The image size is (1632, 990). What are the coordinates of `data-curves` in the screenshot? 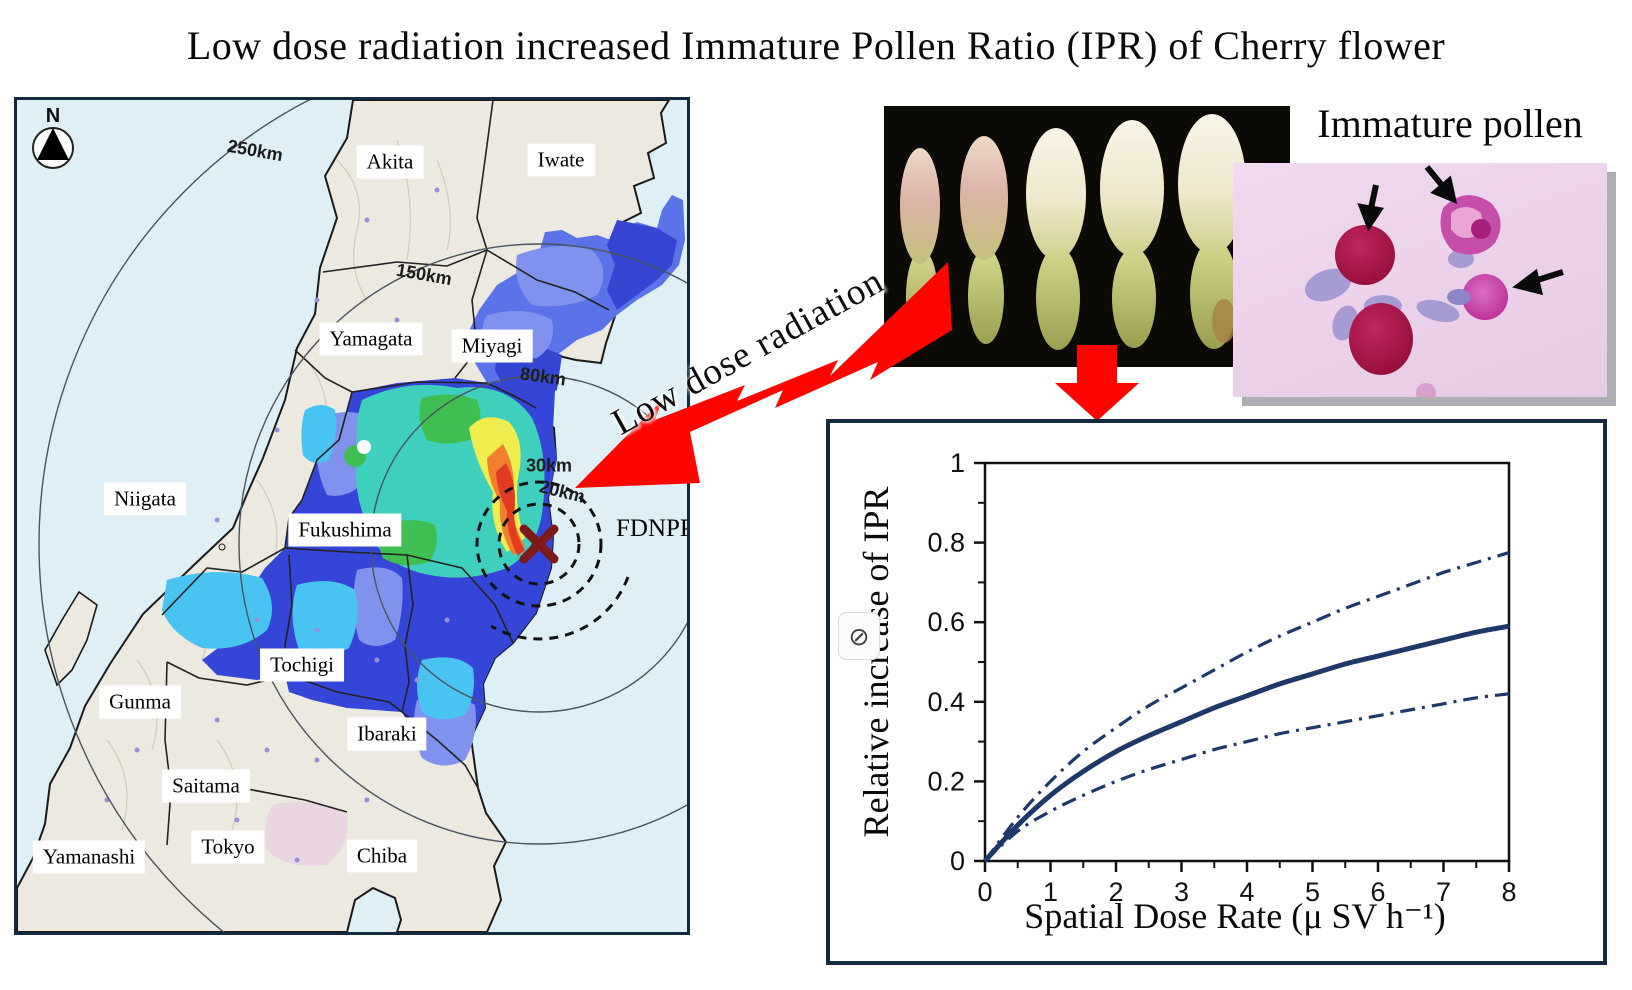 It's located at (1246, 707).